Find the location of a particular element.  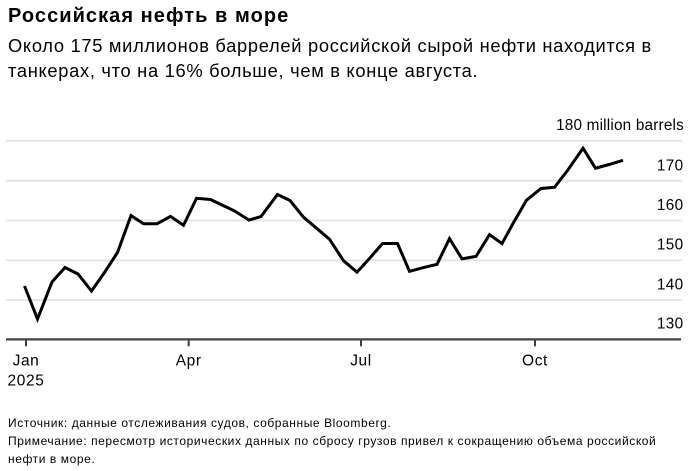

svg-text: 160 is located at coordinates (670, 205).